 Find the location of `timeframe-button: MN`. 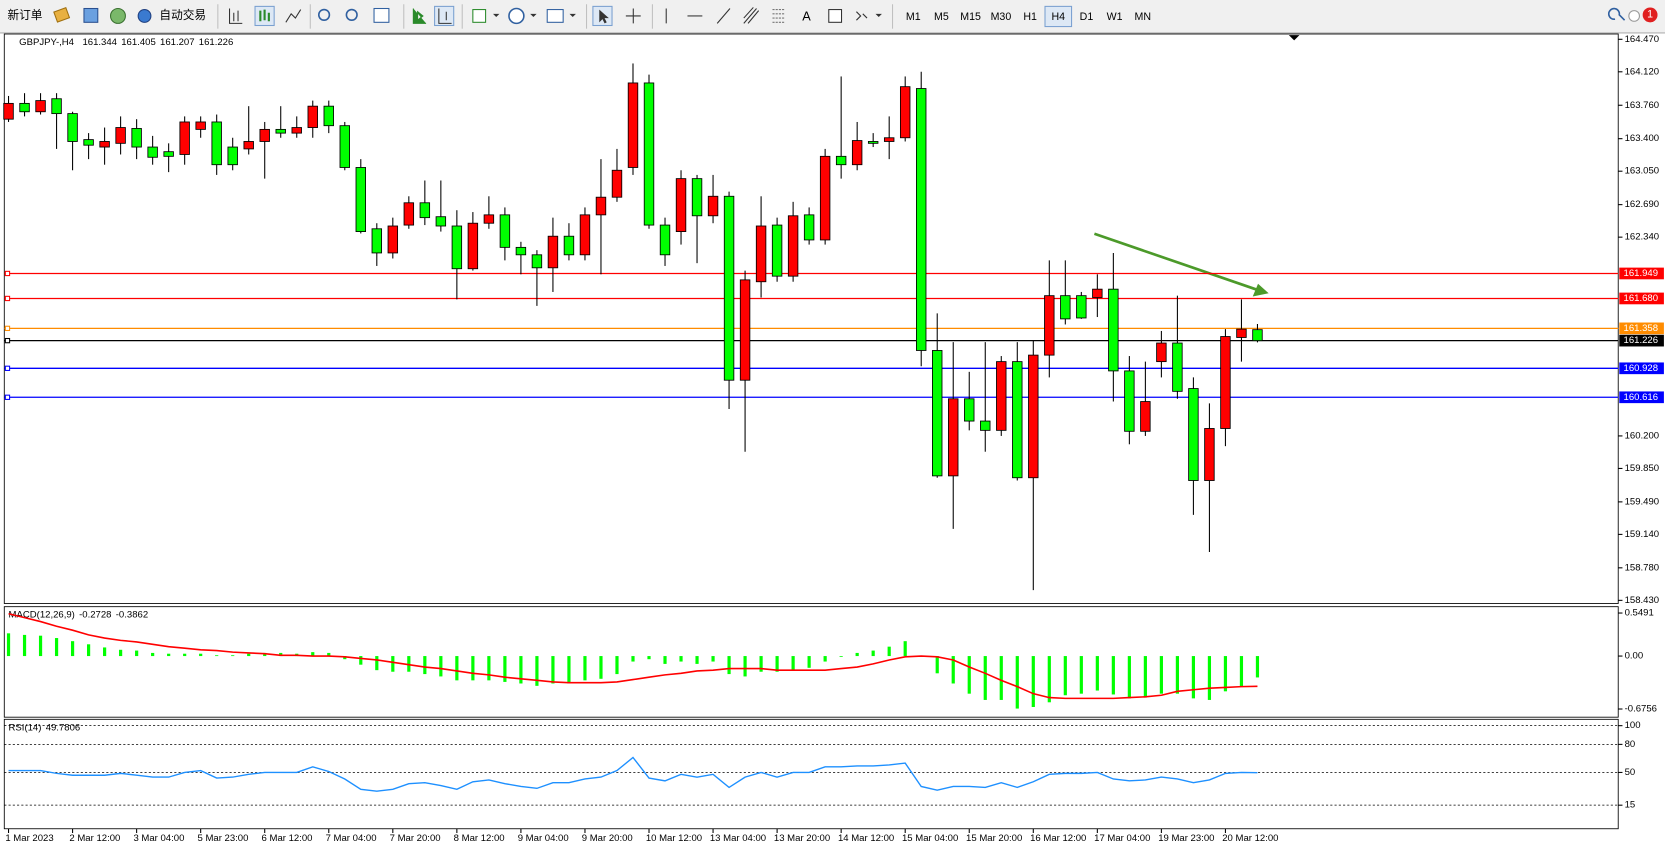

timeframe-button: MN is located at coordinates (1143, 17).